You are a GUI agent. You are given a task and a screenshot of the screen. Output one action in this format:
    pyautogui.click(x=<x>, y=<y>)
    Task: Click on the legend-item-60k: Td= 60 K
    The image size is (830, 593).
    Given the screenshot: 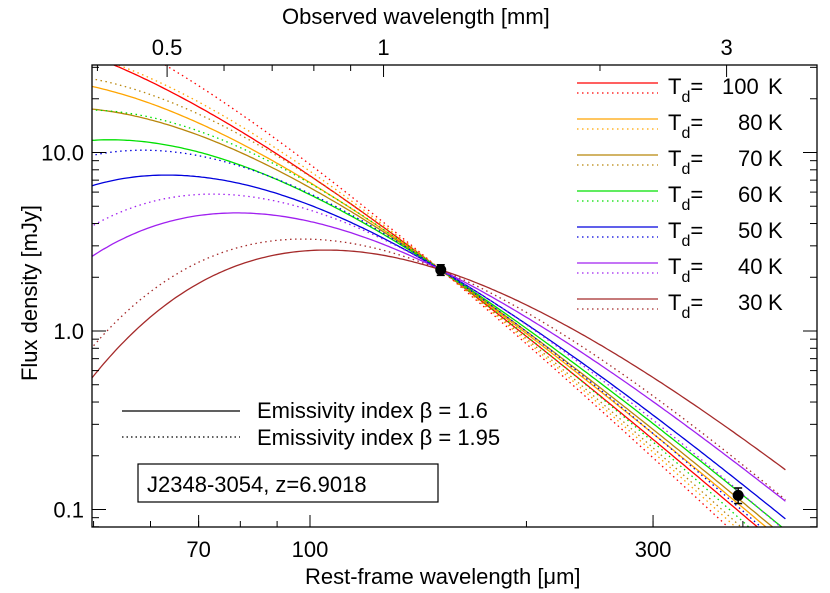 What is the action you would take?
    pyautogui.click(x=680, y=198)
    